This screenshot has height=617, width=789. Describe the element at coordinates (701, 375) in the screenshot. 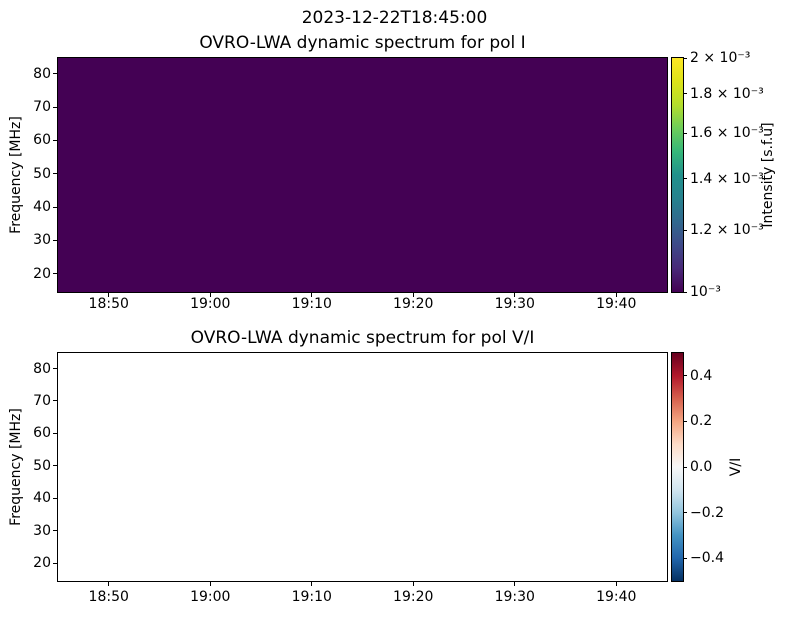

I see `colorbar-tick-label: 0.4` at that location.